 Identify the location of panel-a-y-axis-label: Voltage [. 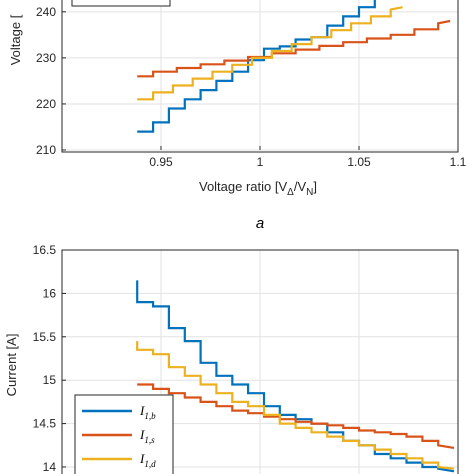
(15, 39).